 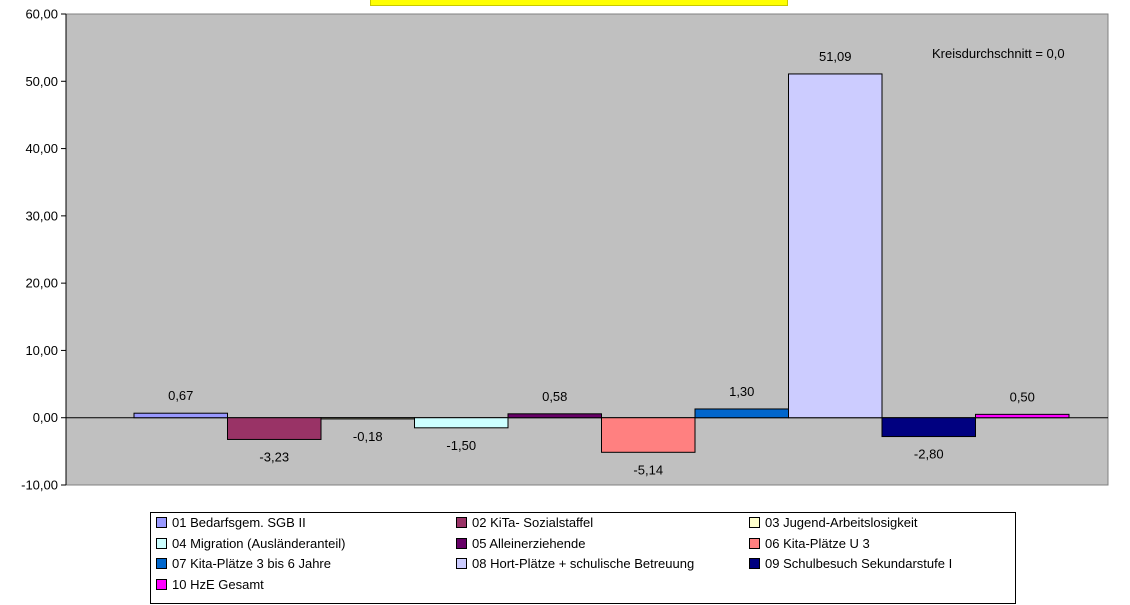 I want to click on legend-item-3: 03 Jugend-Arbeitslosigkeit, so click(x=833, y=522).